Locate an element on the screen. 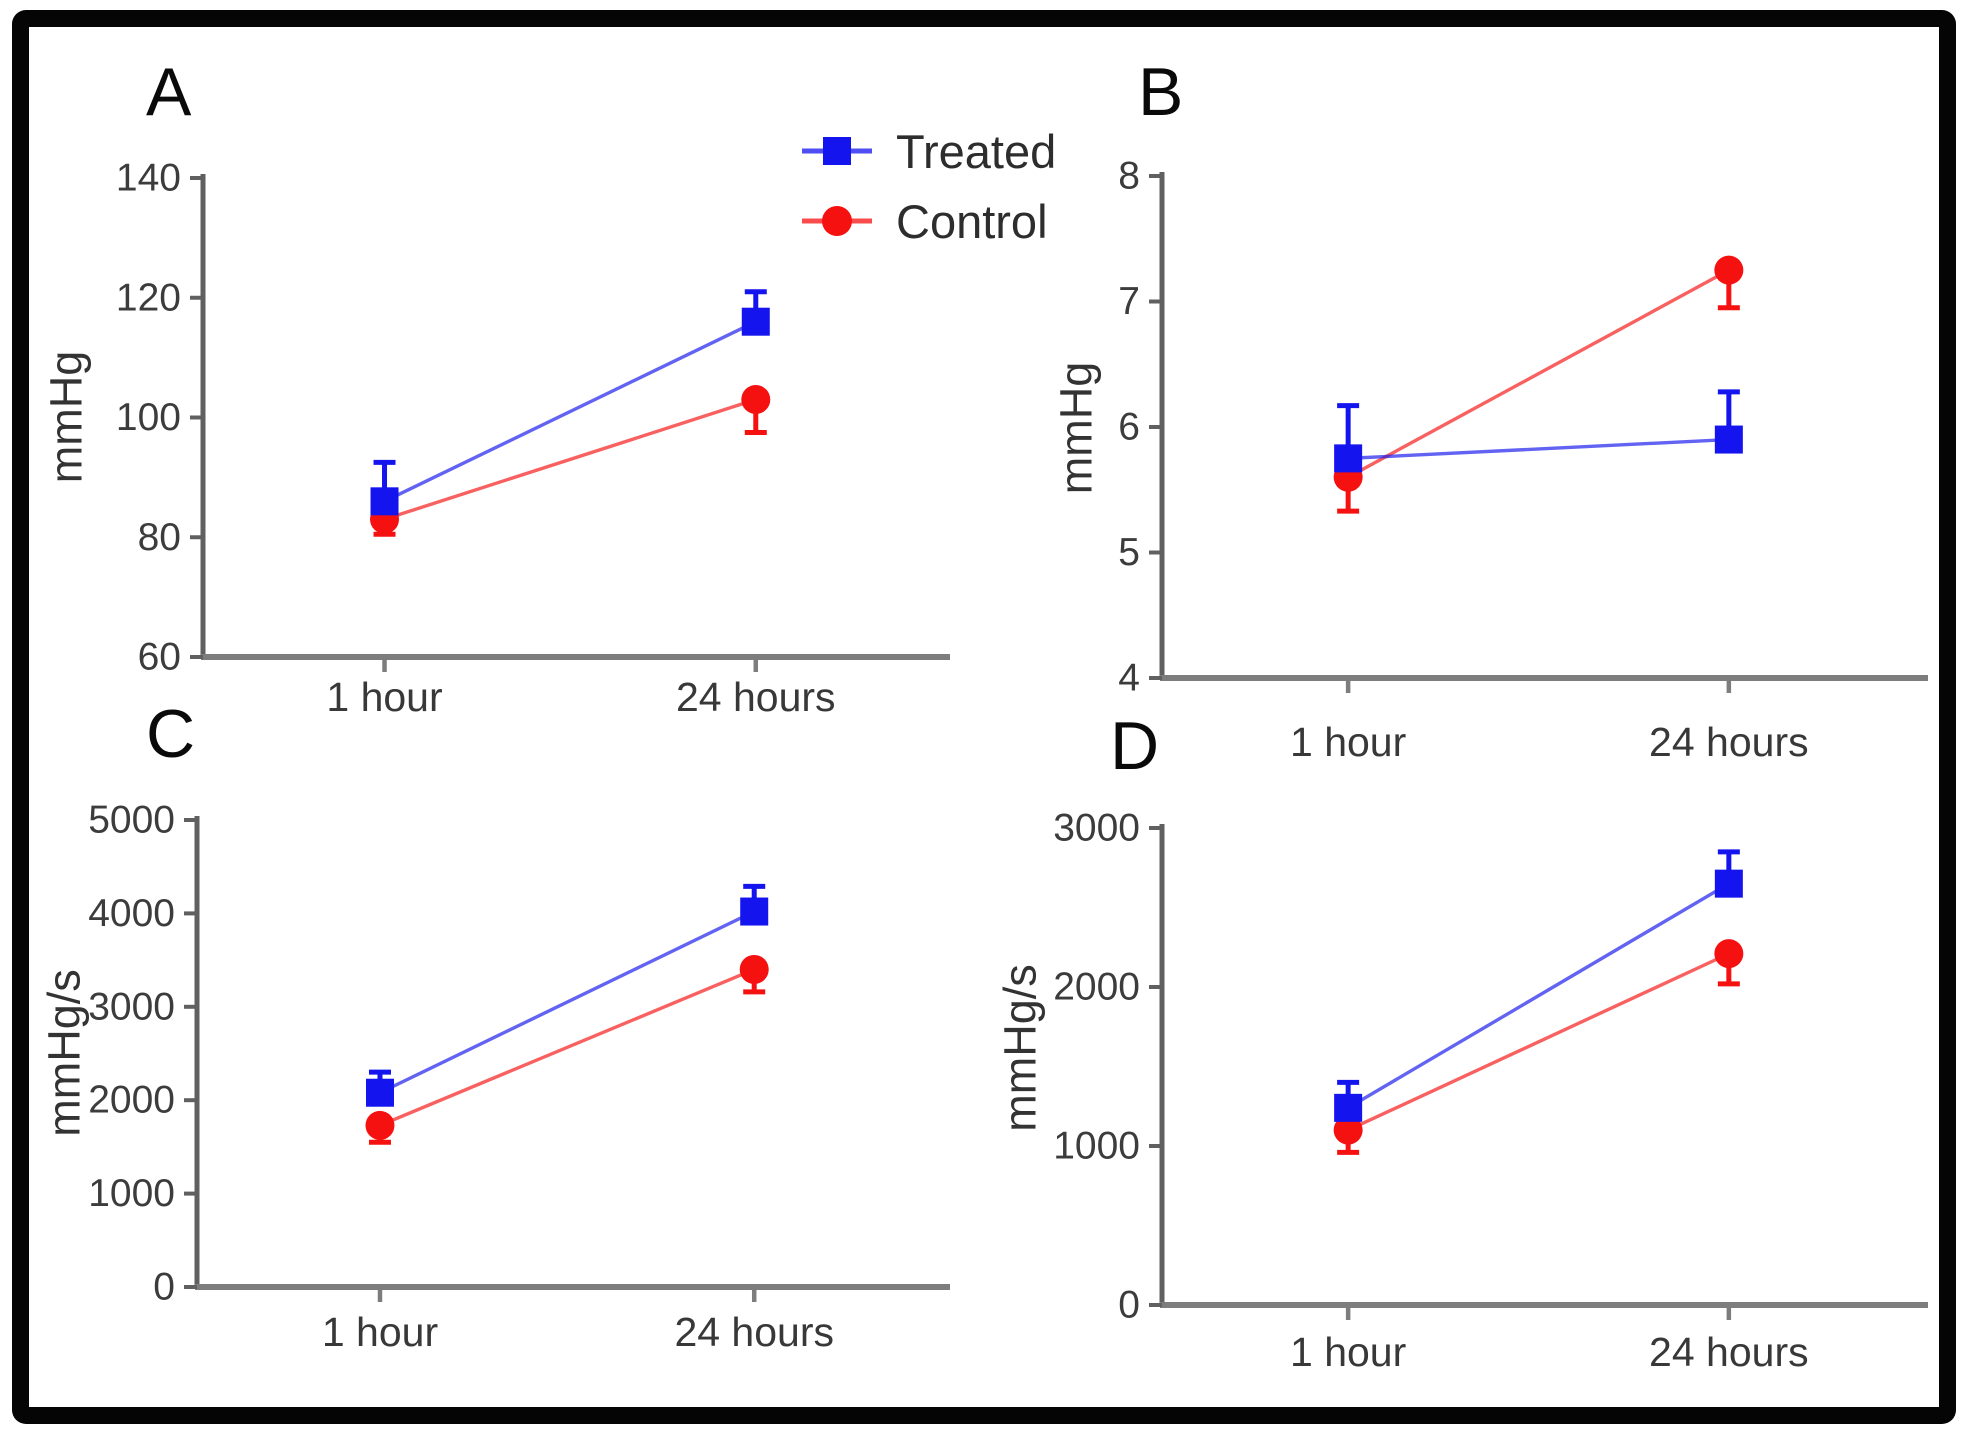 The height and width of the screenshot is (1451, 1984). legend-item-control: Control is located at coordinates (928, 221).